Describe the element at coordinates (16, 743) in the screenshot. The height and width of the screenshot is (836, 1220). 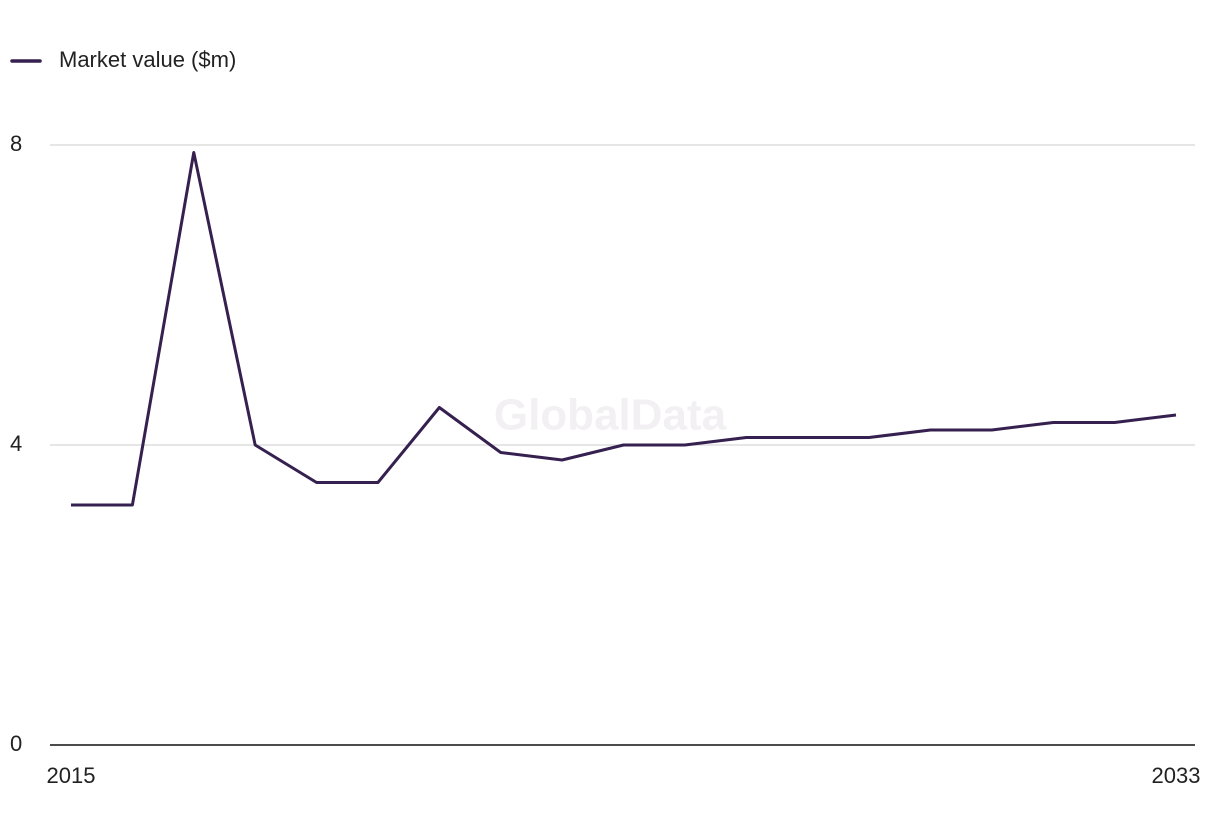
I see `y-tick-label: 0` at that location.